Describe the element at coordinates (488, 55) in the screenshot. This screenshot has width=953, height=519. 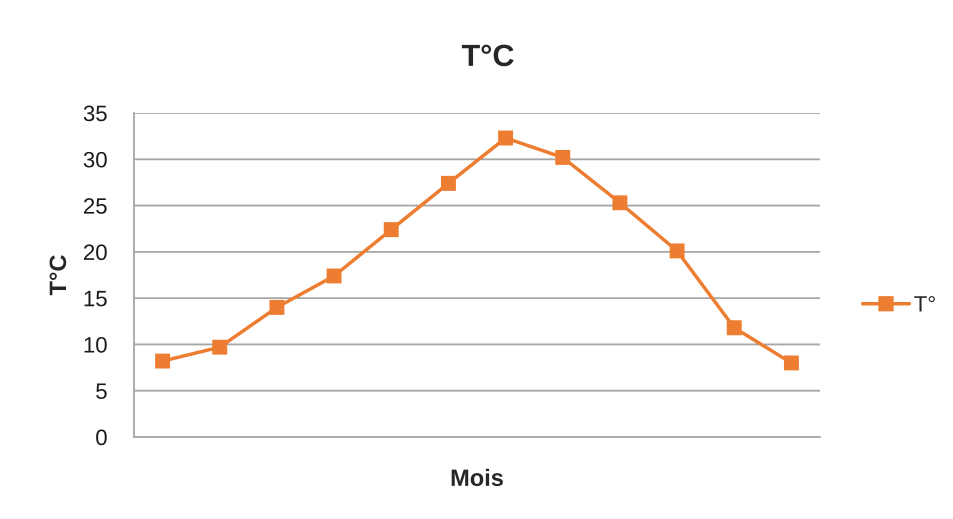
I see `chart-title: T°C` at that location.